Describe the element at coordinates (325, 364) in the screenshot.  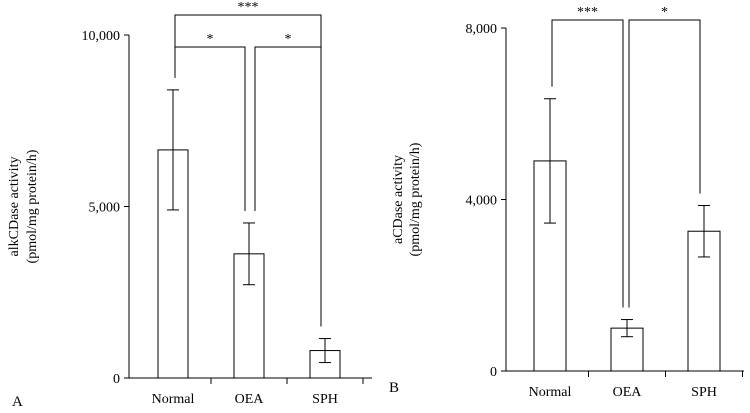
I see `bar-sph` at that location.